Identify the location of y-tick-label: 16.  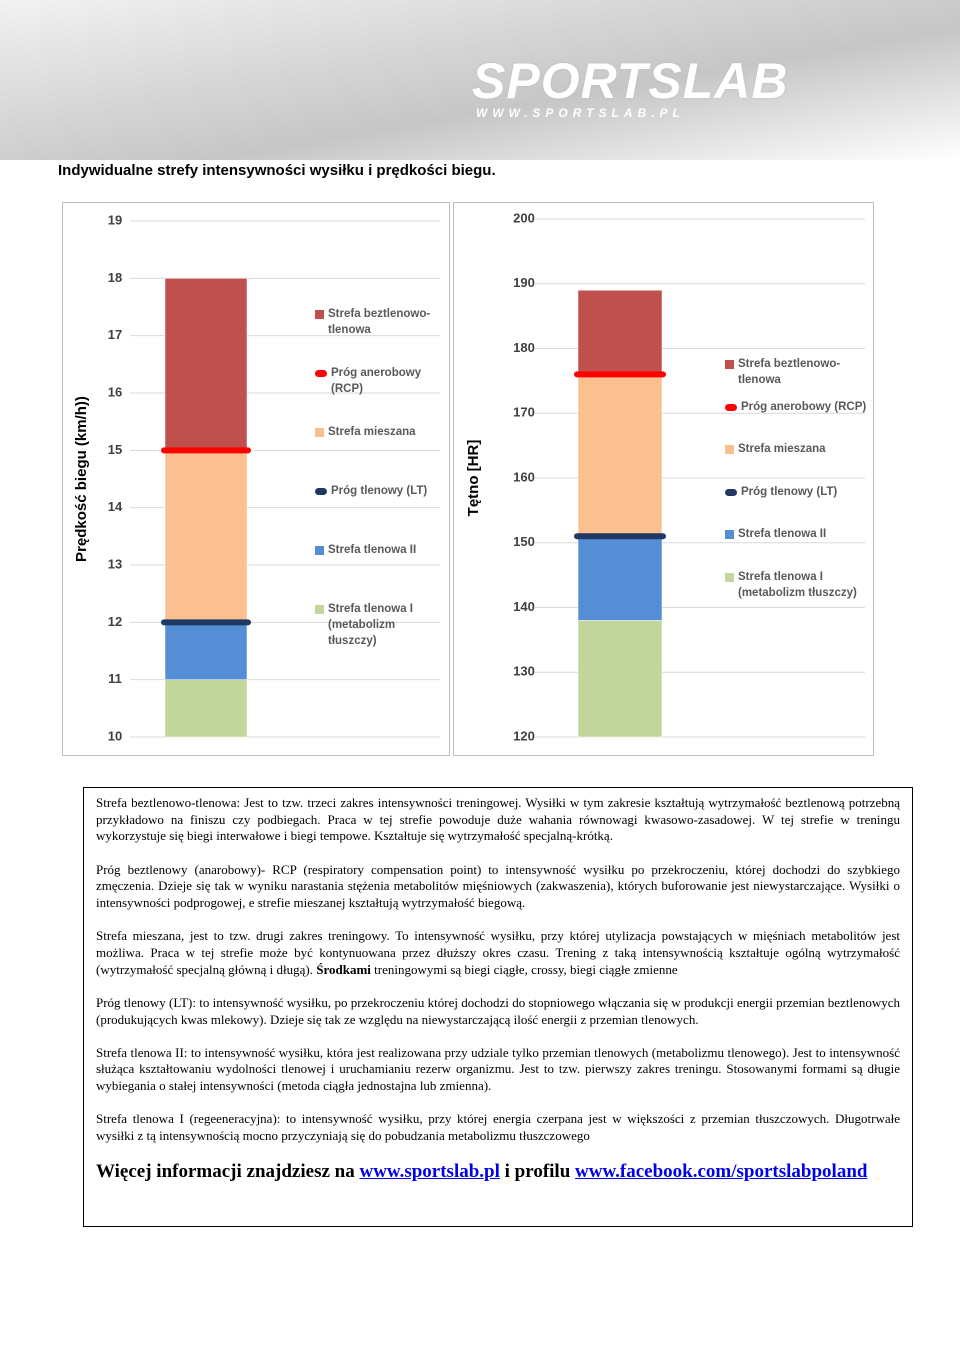
(115, 391).